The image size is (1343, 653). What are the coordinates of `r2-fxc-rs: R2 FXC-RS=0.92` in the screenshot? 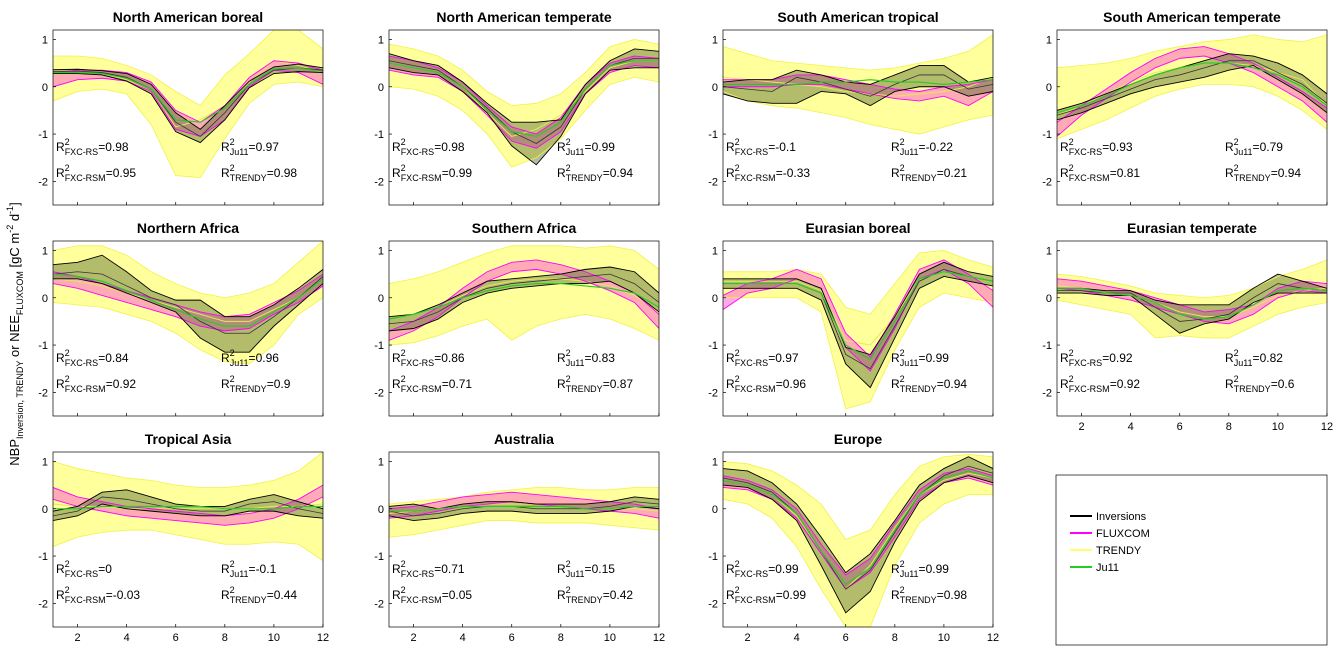 It's located at (1096, 358).